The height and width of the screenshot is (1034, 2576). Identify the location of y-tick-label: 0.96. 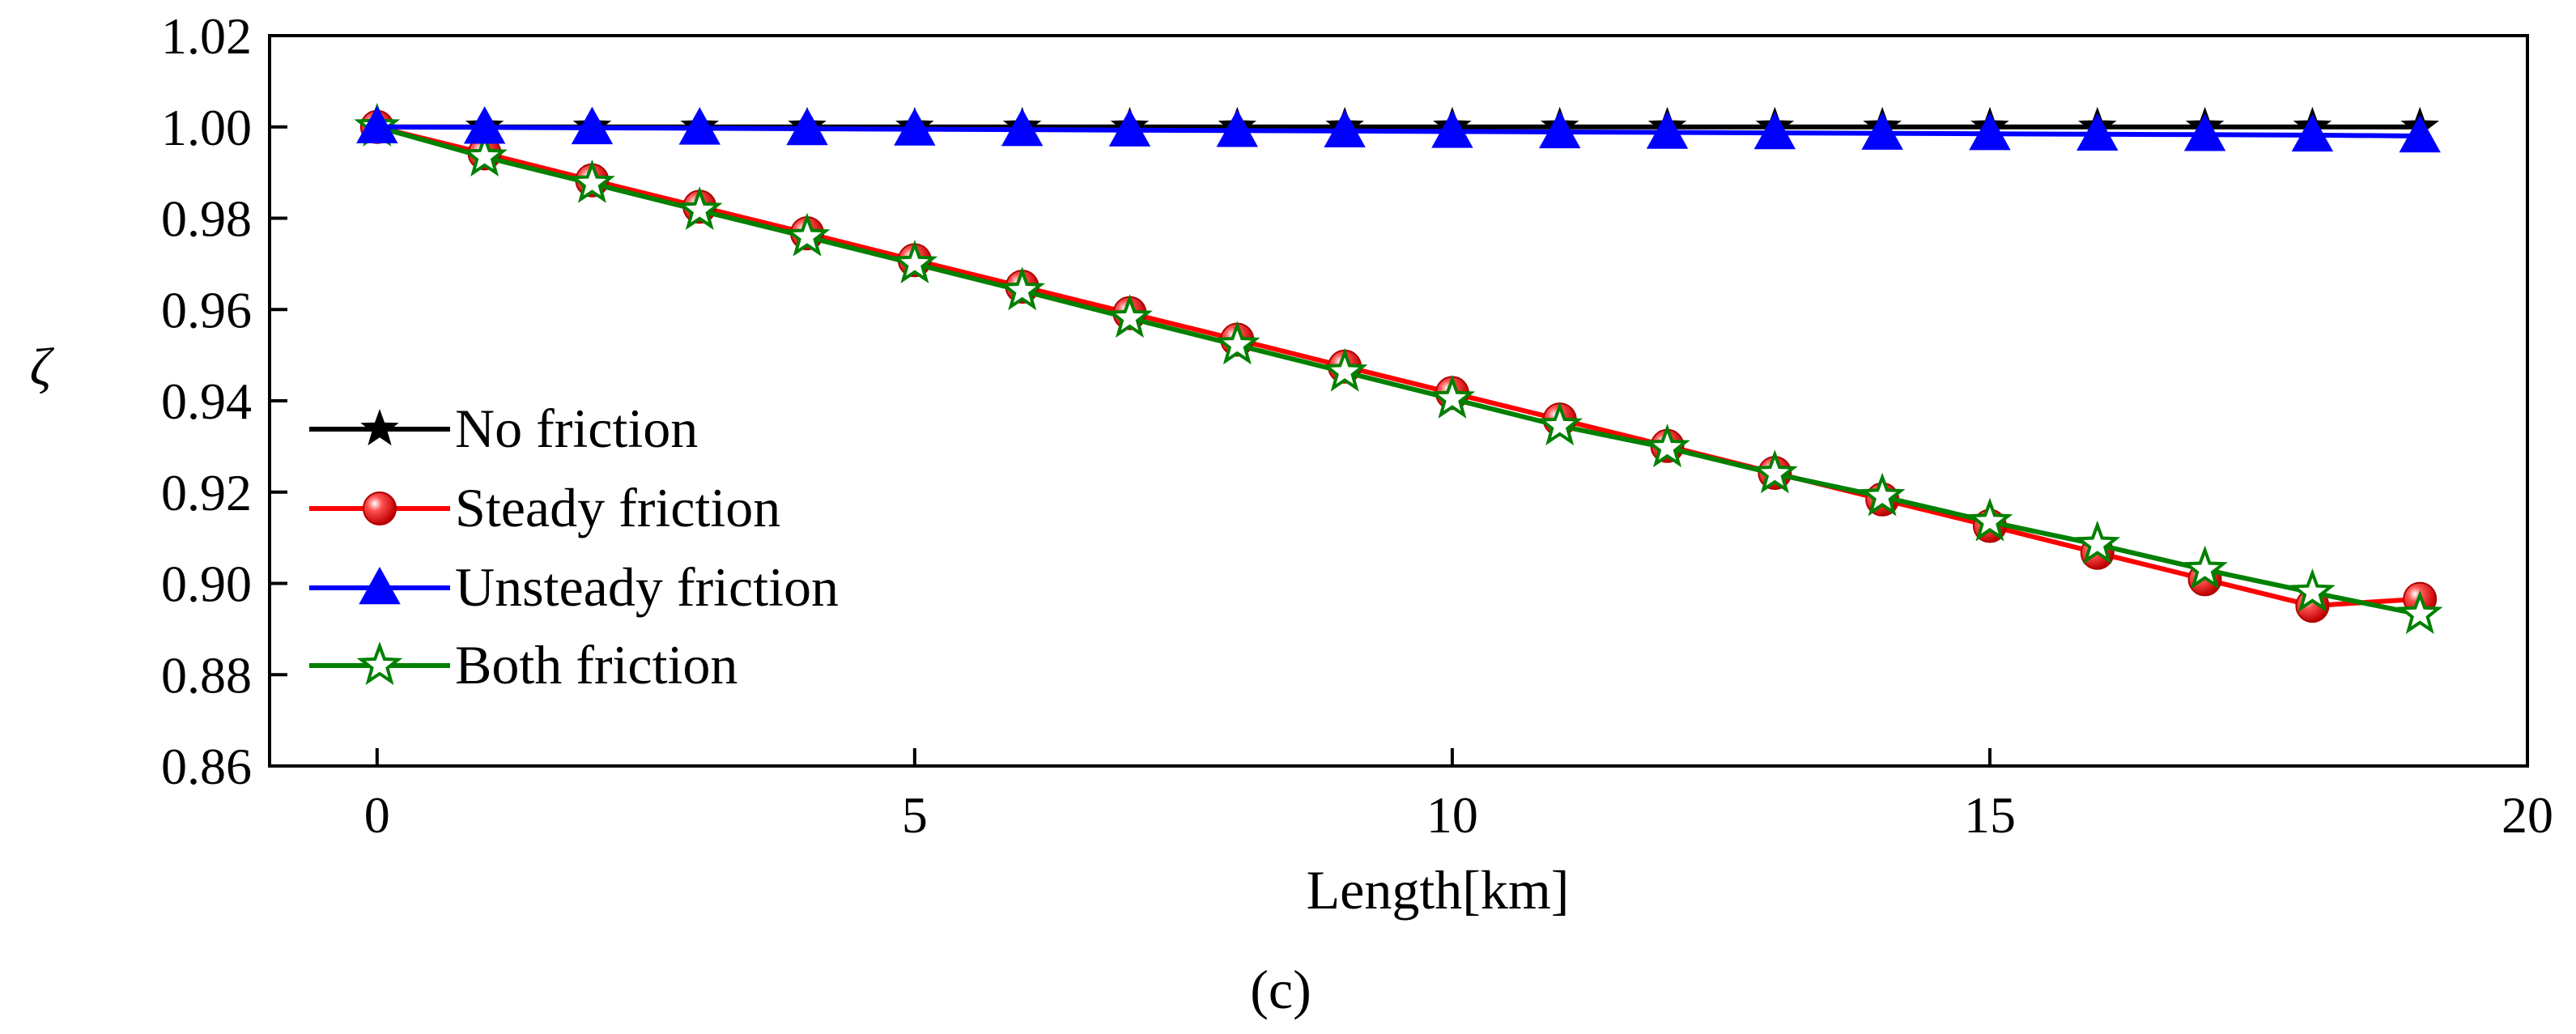
(207, 309).